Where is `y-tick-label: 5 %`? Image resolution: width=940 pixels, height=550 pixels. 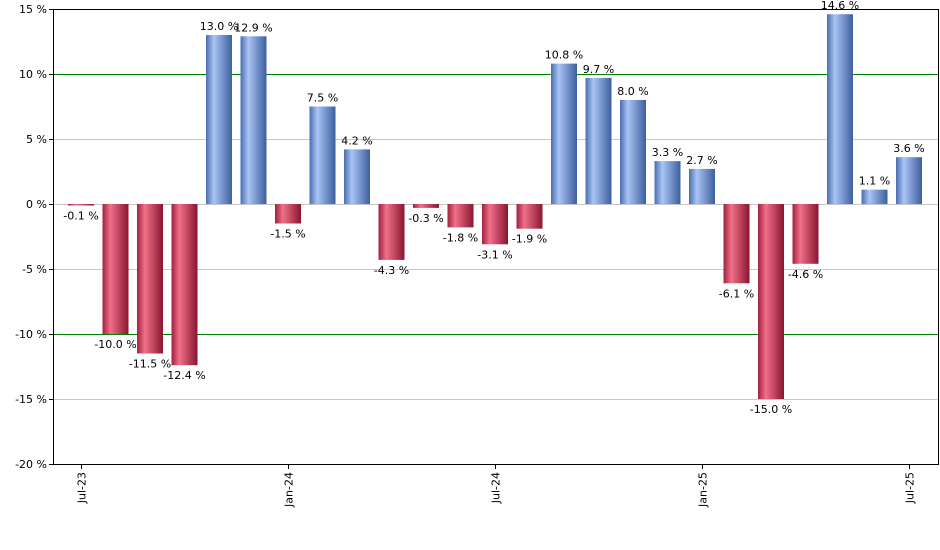 y-tick-label: 5 % is located at coordinates (36, 139).